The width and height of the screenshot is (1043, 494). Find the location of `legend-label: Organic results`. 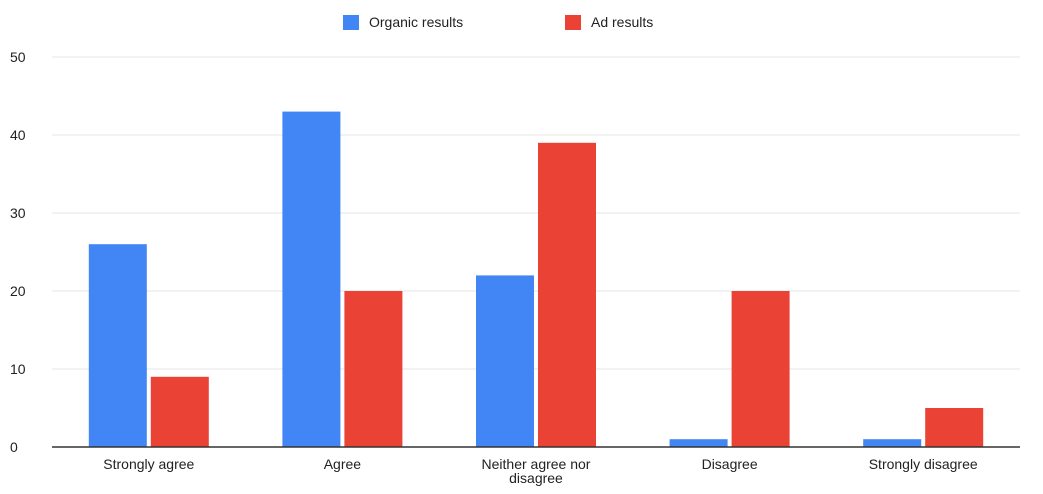

legend-label: Organic results is located at coordinates (416, 22).